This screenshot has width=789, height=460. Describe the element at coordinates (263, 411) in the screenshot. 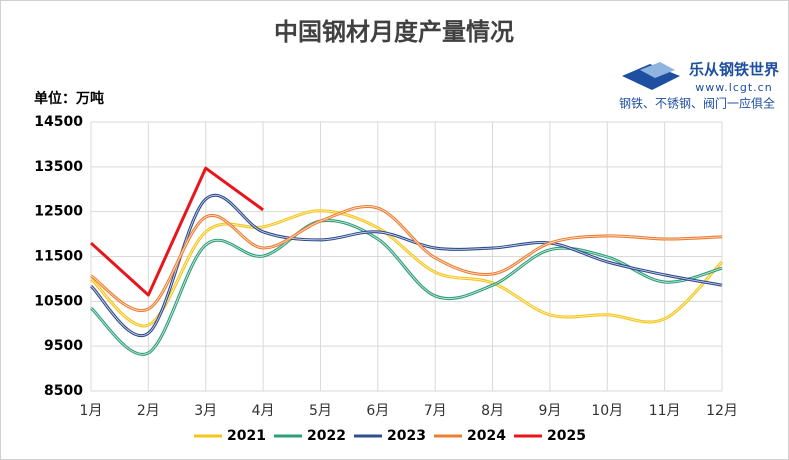

I see `x-tick-label: 4月` at that location.